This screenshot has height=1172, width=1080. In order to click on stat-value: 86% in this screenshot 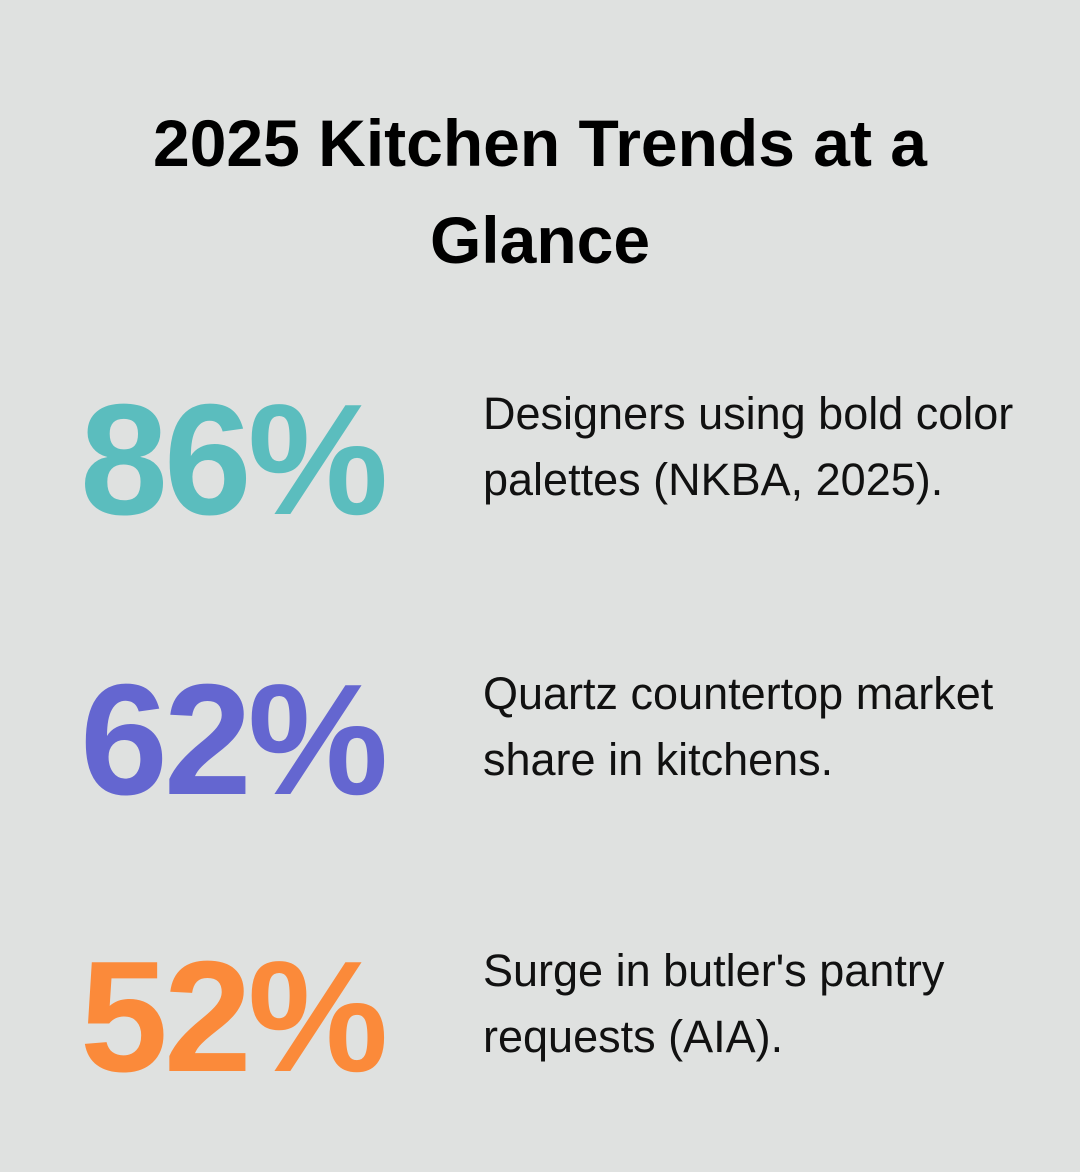, I will do `click(234, 460)`.